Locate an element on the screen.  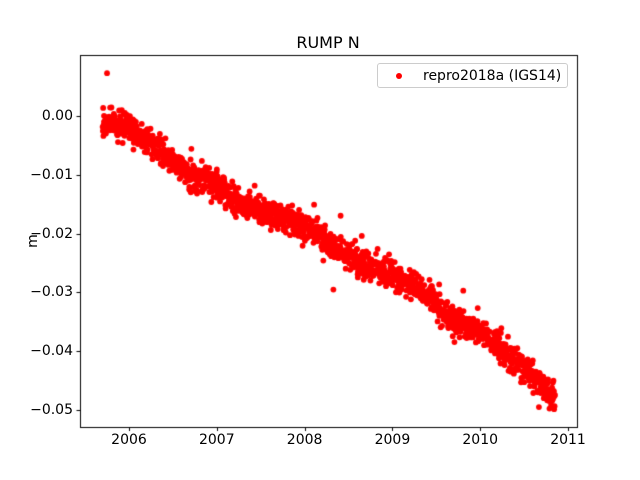
y-tick-label: −0.02 is located at coordinates (51, 233).